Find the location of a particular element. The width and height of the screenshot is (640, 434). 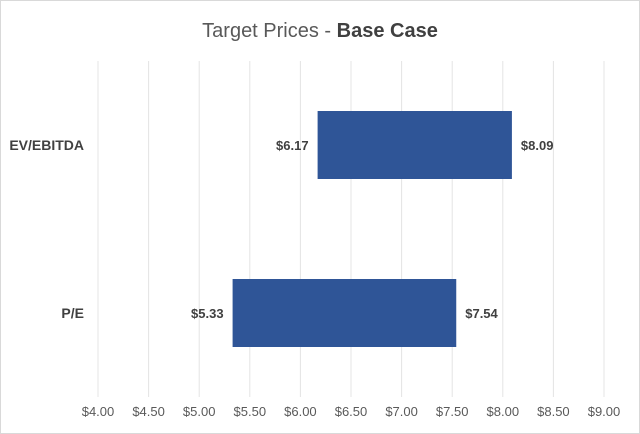

x-tick-label: $6.50 is located at coordinates (351, 411).